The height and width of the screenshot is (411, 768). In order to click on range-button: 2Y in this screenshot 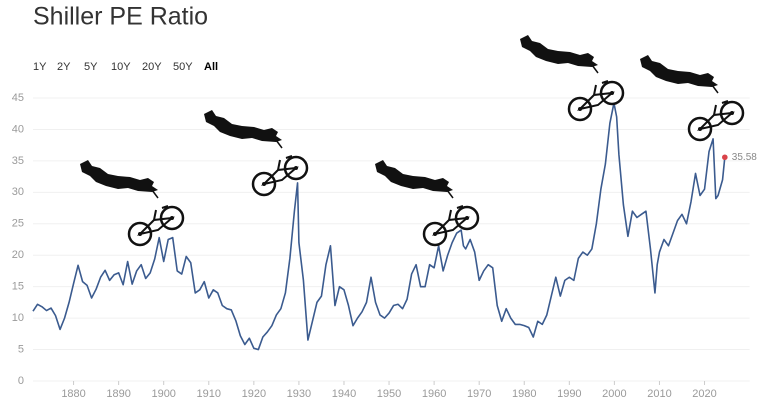, I will do `click(64, 67)`.